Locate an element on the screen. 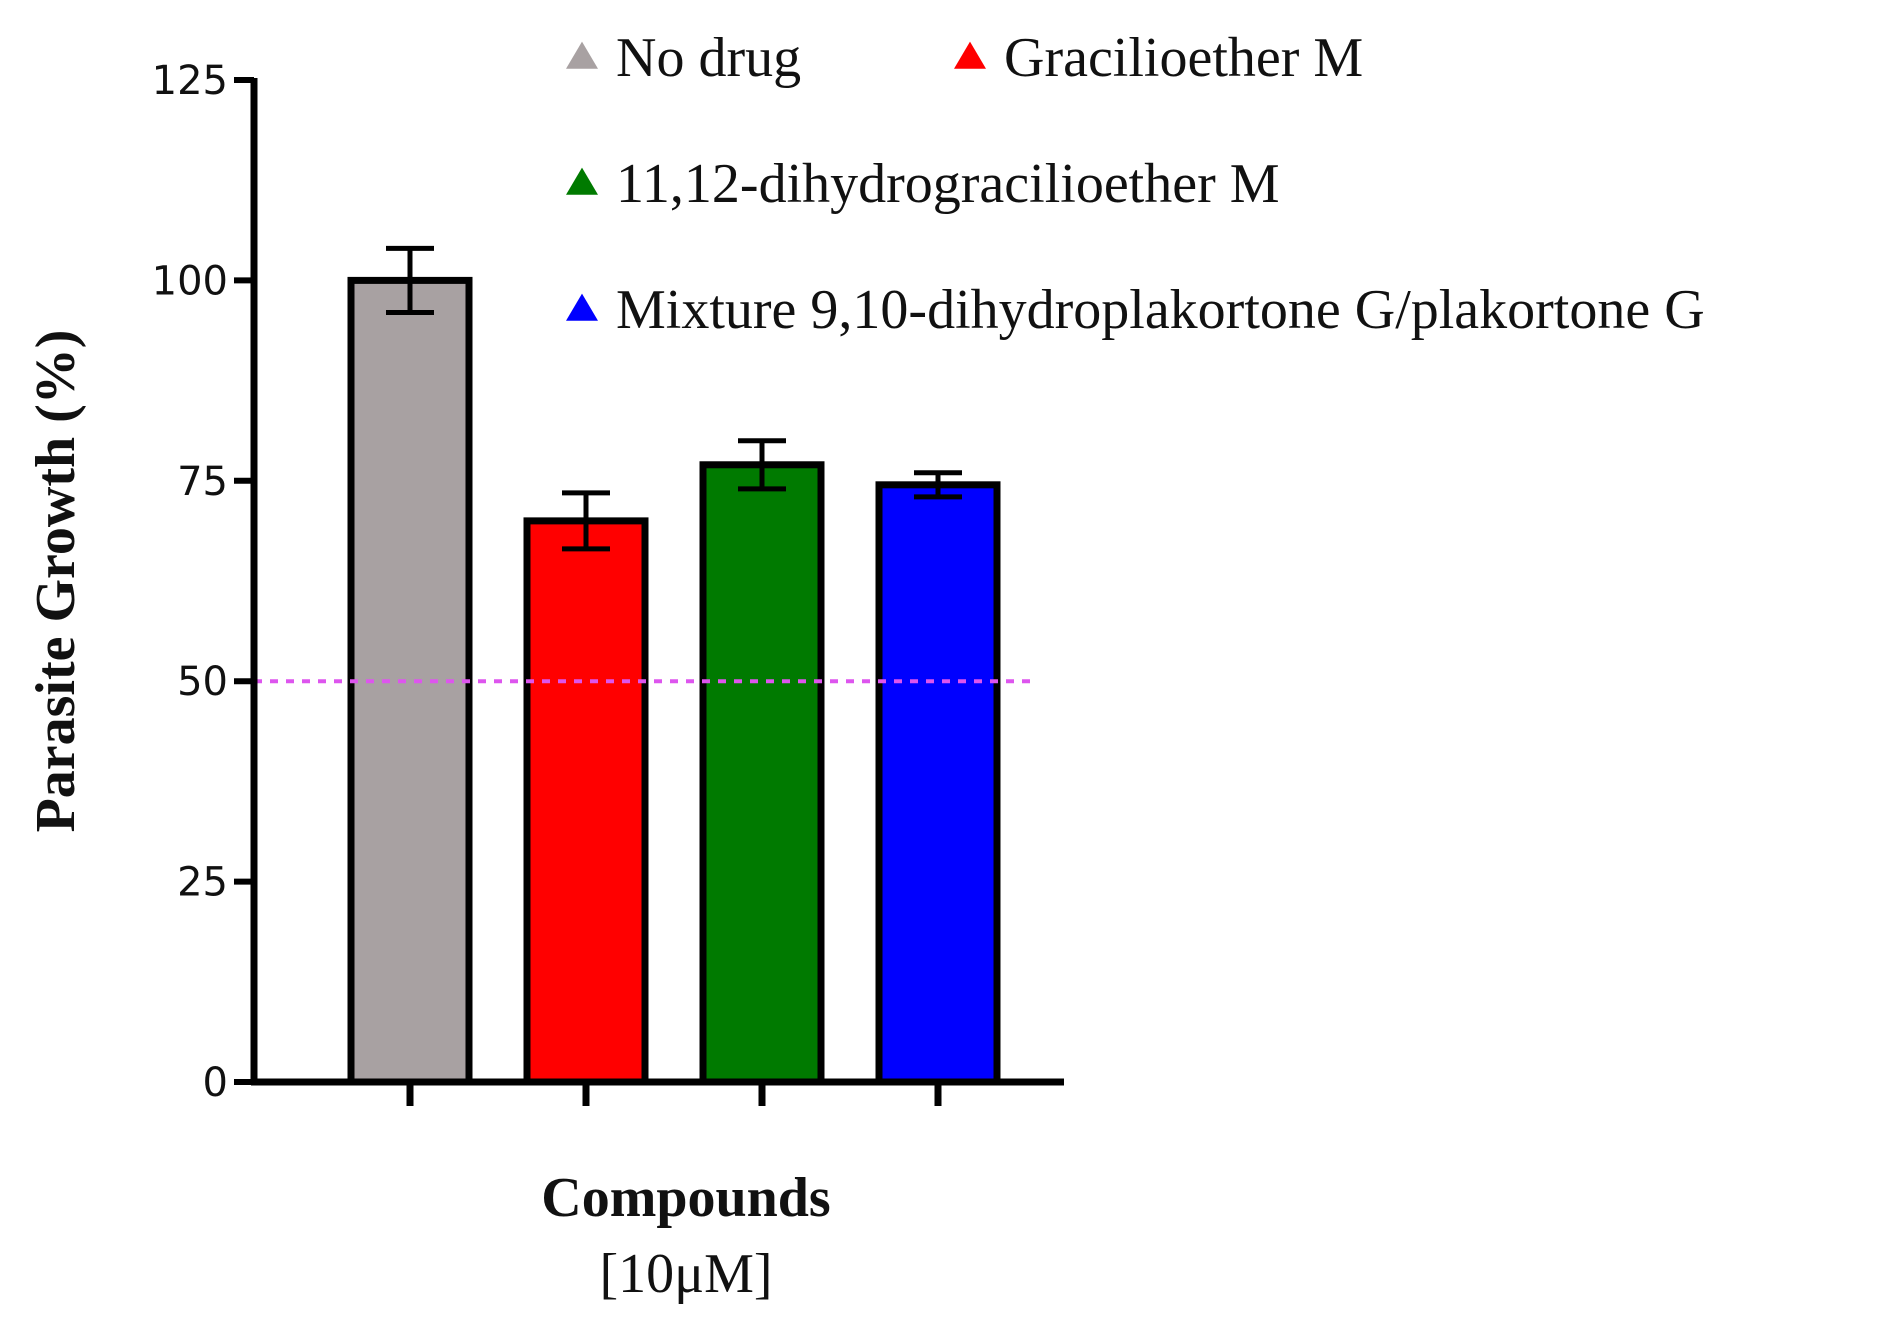  x-axis-title-line1: Compounds is located at coordinates (685, 1198).